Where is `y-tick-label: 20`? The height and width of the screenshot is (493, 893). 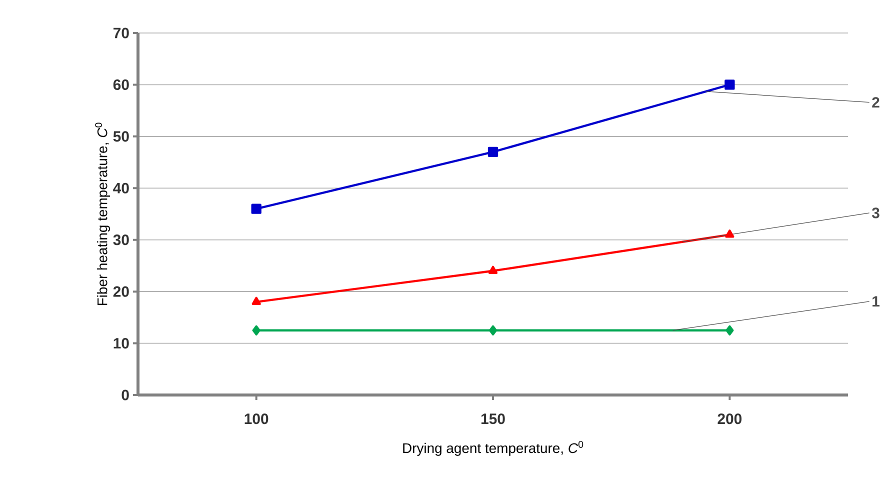
y-tick-label: 20 is located at coordinates (121, 291).